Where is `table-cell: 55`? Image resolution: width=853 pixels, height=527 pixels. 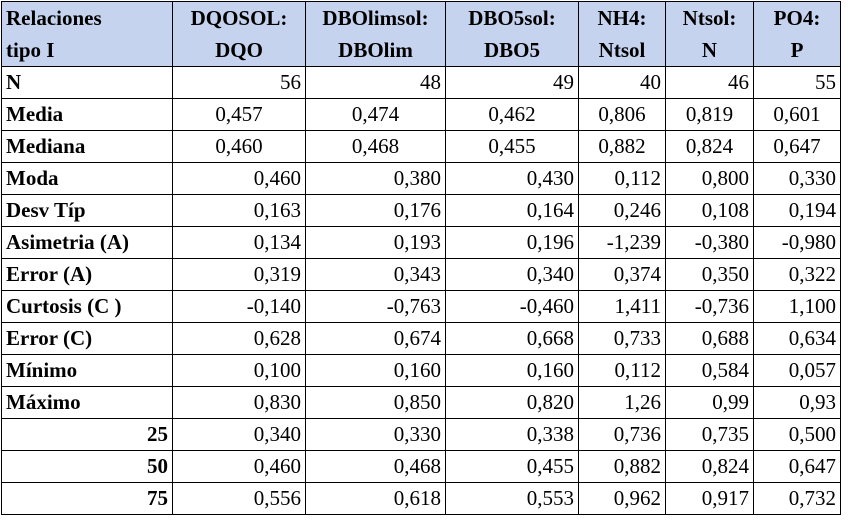
table-cell: 55 is located at coordinates (797, 82).